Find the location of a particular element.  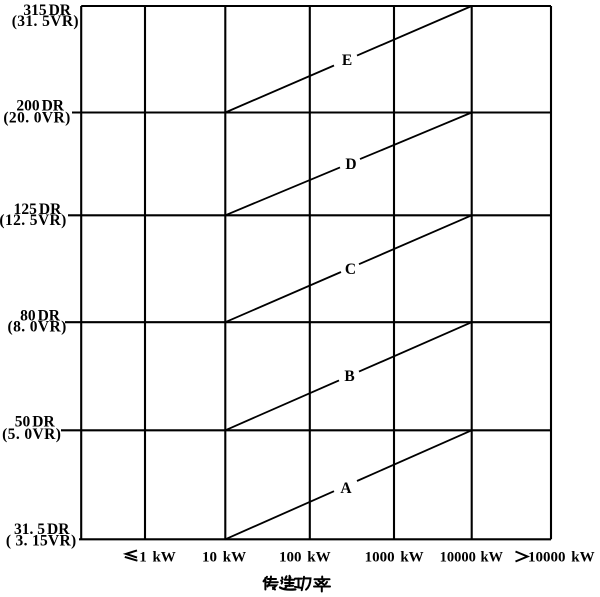

svg-text: (31. 5VR) is located at coordinates (45, 21).